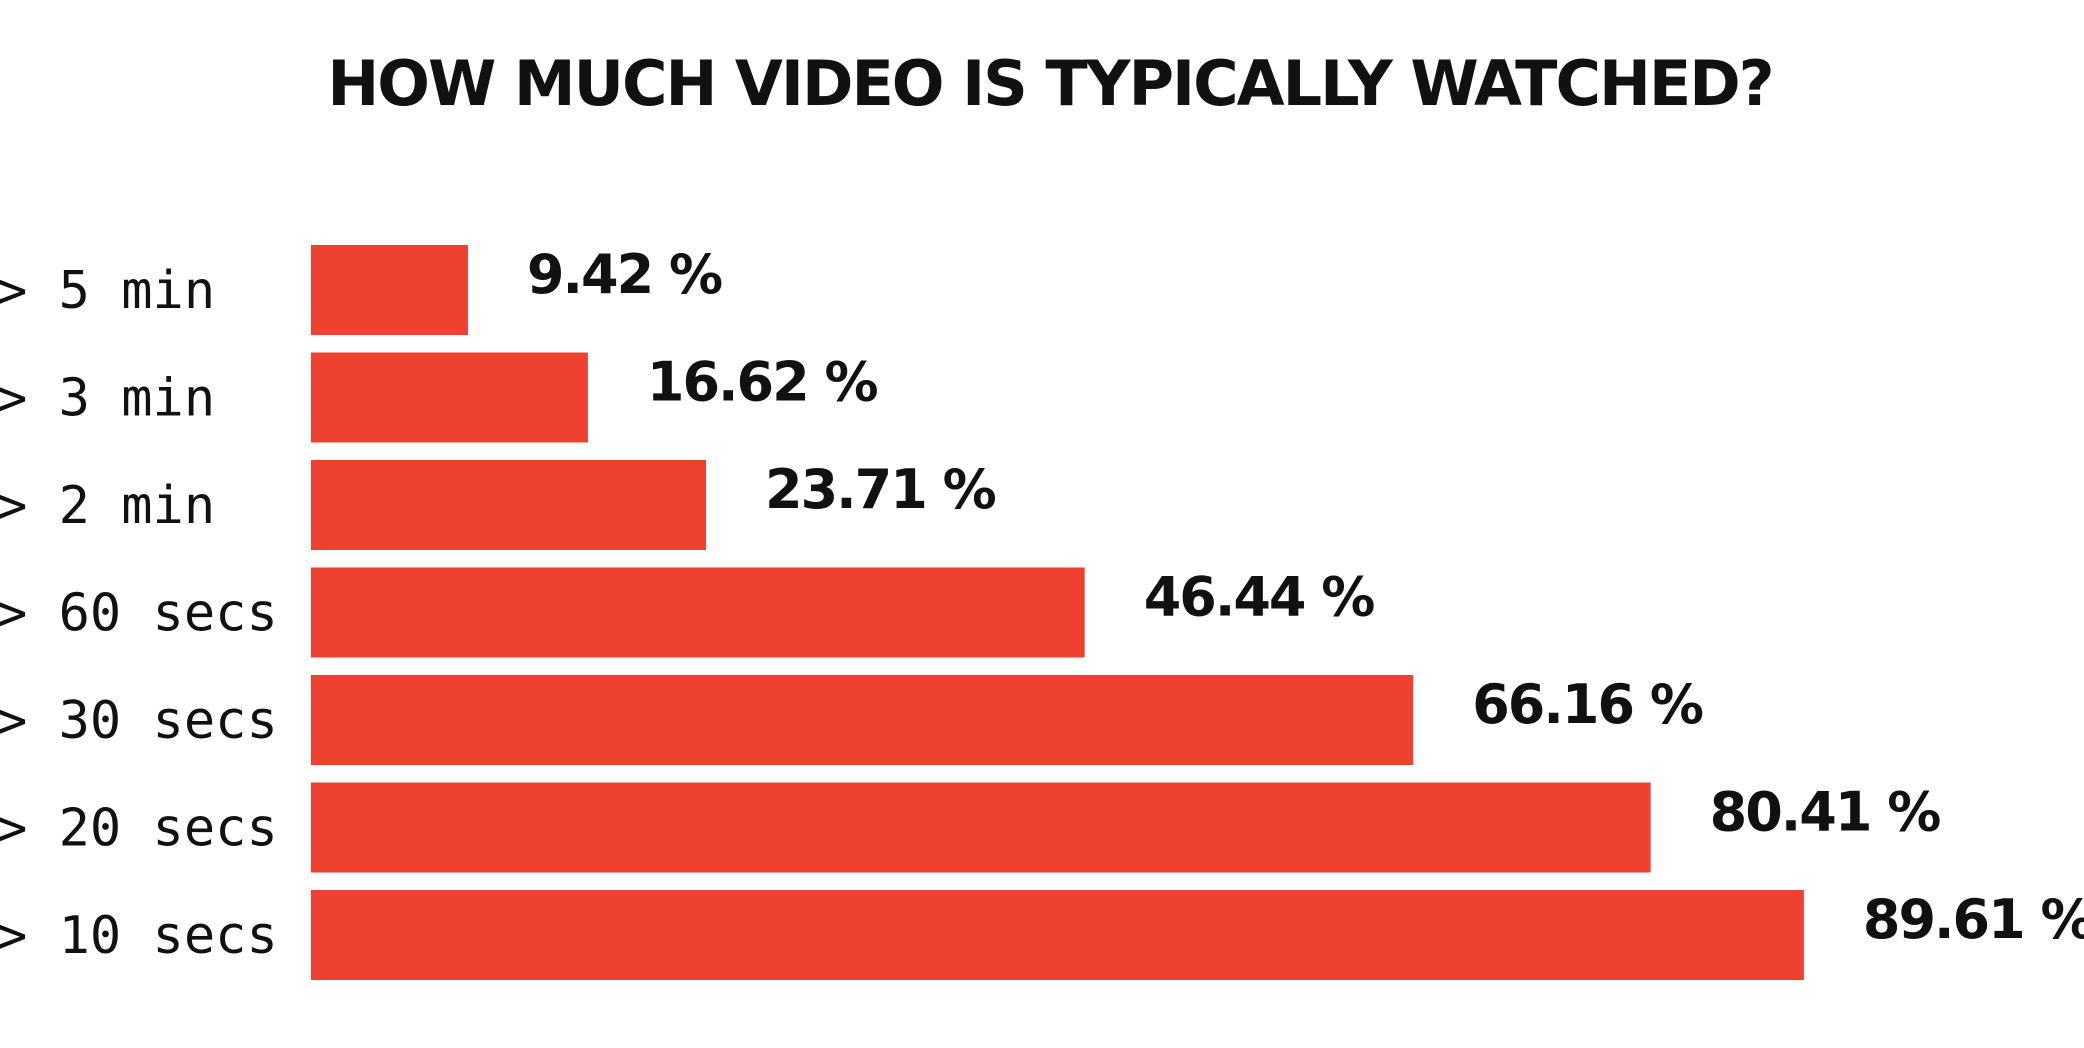 The image size is (2084, 1048). I want to click on category-label: > 10 secs, so click(139, 936).